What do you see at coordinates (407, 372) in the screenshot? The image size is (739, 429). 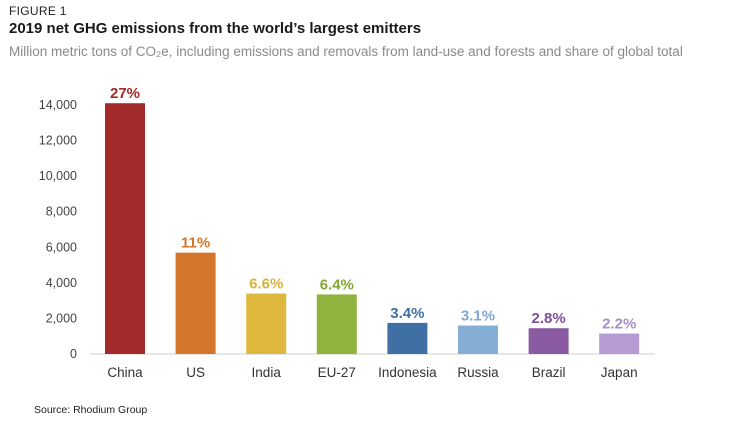 I see `category-label: Indonesia` at bounding box center [407, 372].